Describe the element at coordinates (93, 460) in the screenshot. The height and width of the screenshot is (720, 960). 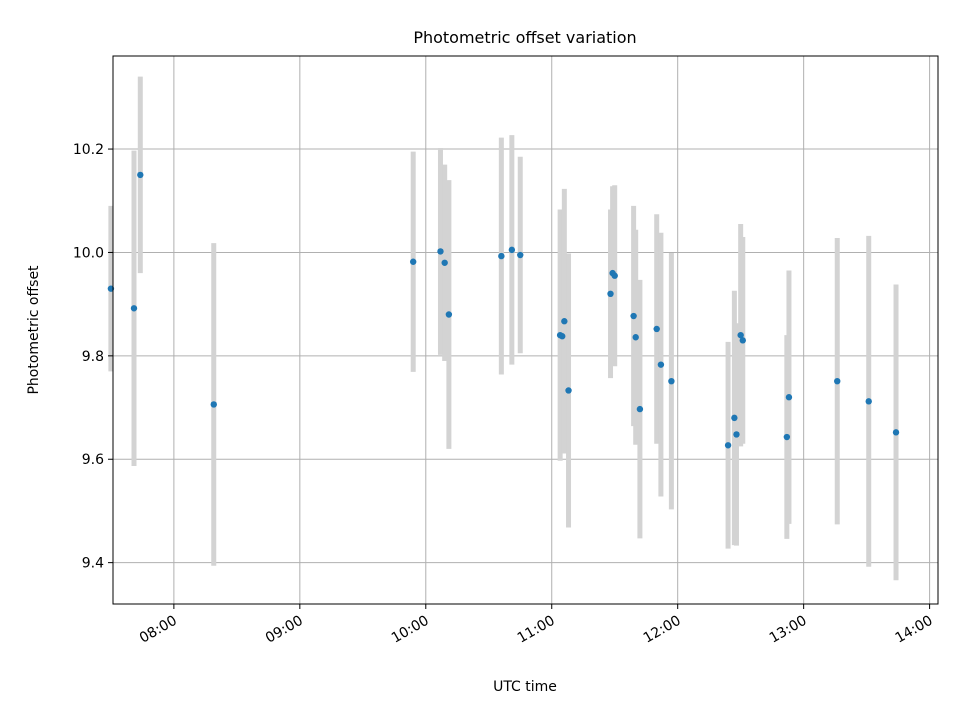
I see `y-tick-label: 9.6` at that location.